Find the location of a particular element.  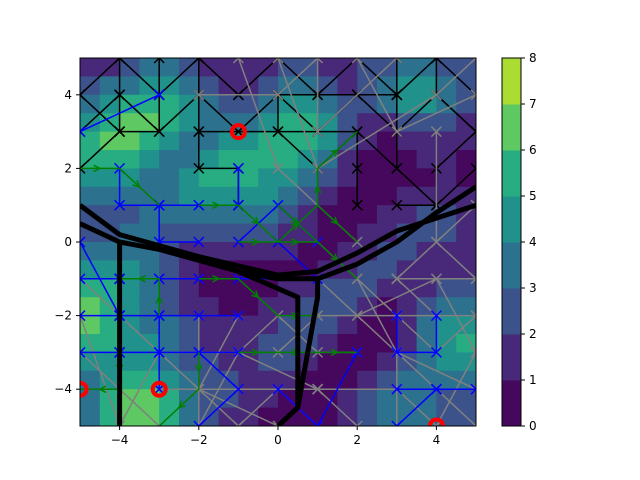

x-tick-label: −2 is located at coordinates (199, 440).